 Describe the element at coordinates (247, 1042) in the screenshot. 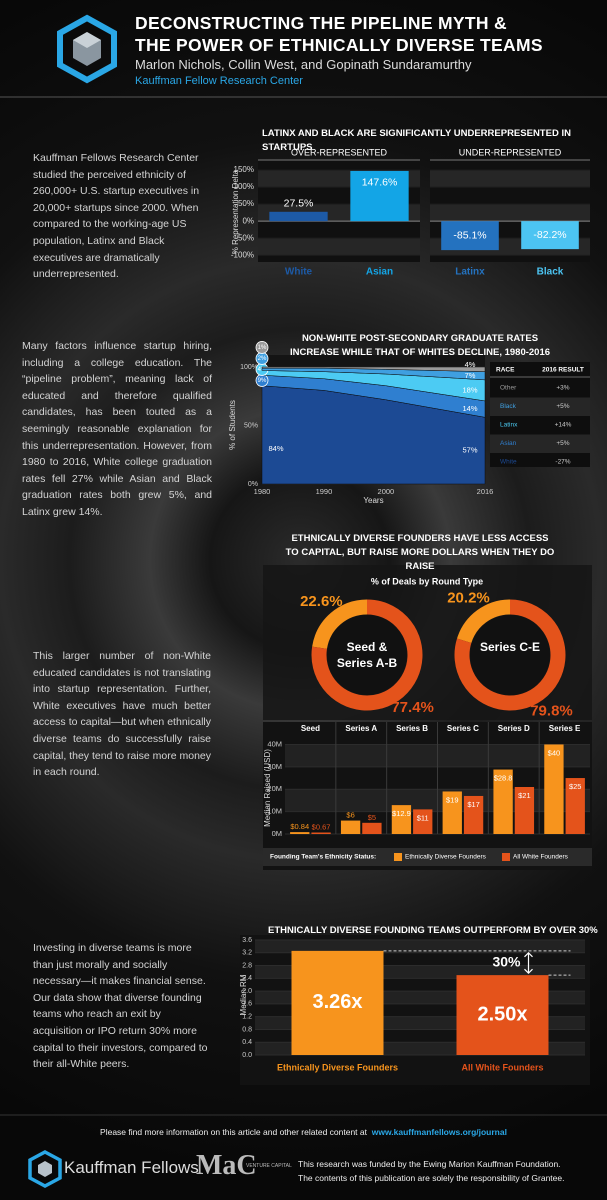

I see `y-tick-label: 0.4` at that location.